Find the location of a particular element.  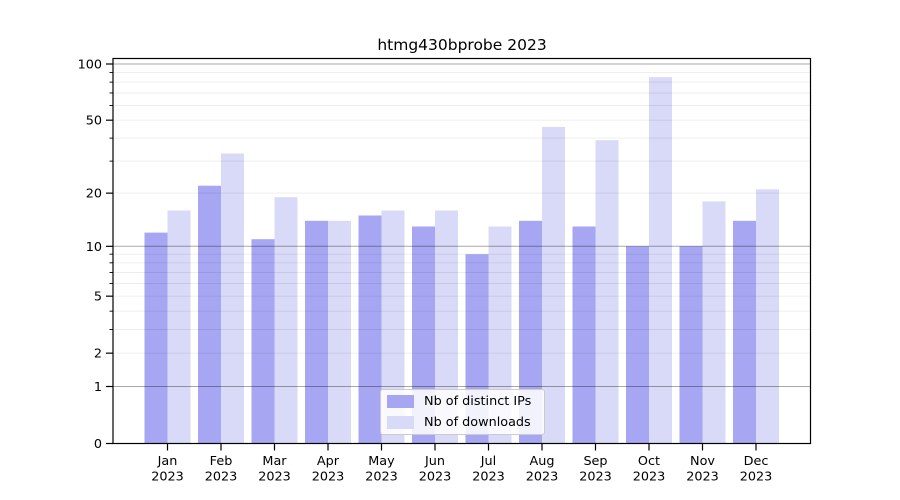

legend-label-downloads: Nb of downloads is located at coordinates (477, 422).